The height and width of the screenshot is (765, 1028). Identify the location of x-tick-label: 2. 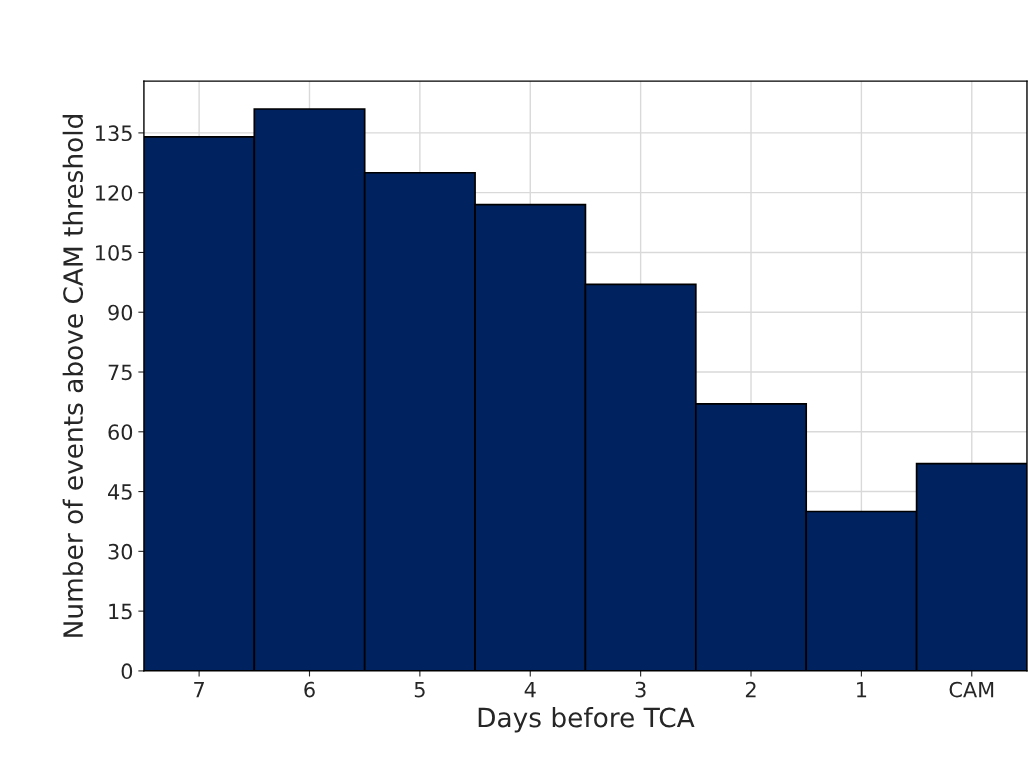
(750, 689).